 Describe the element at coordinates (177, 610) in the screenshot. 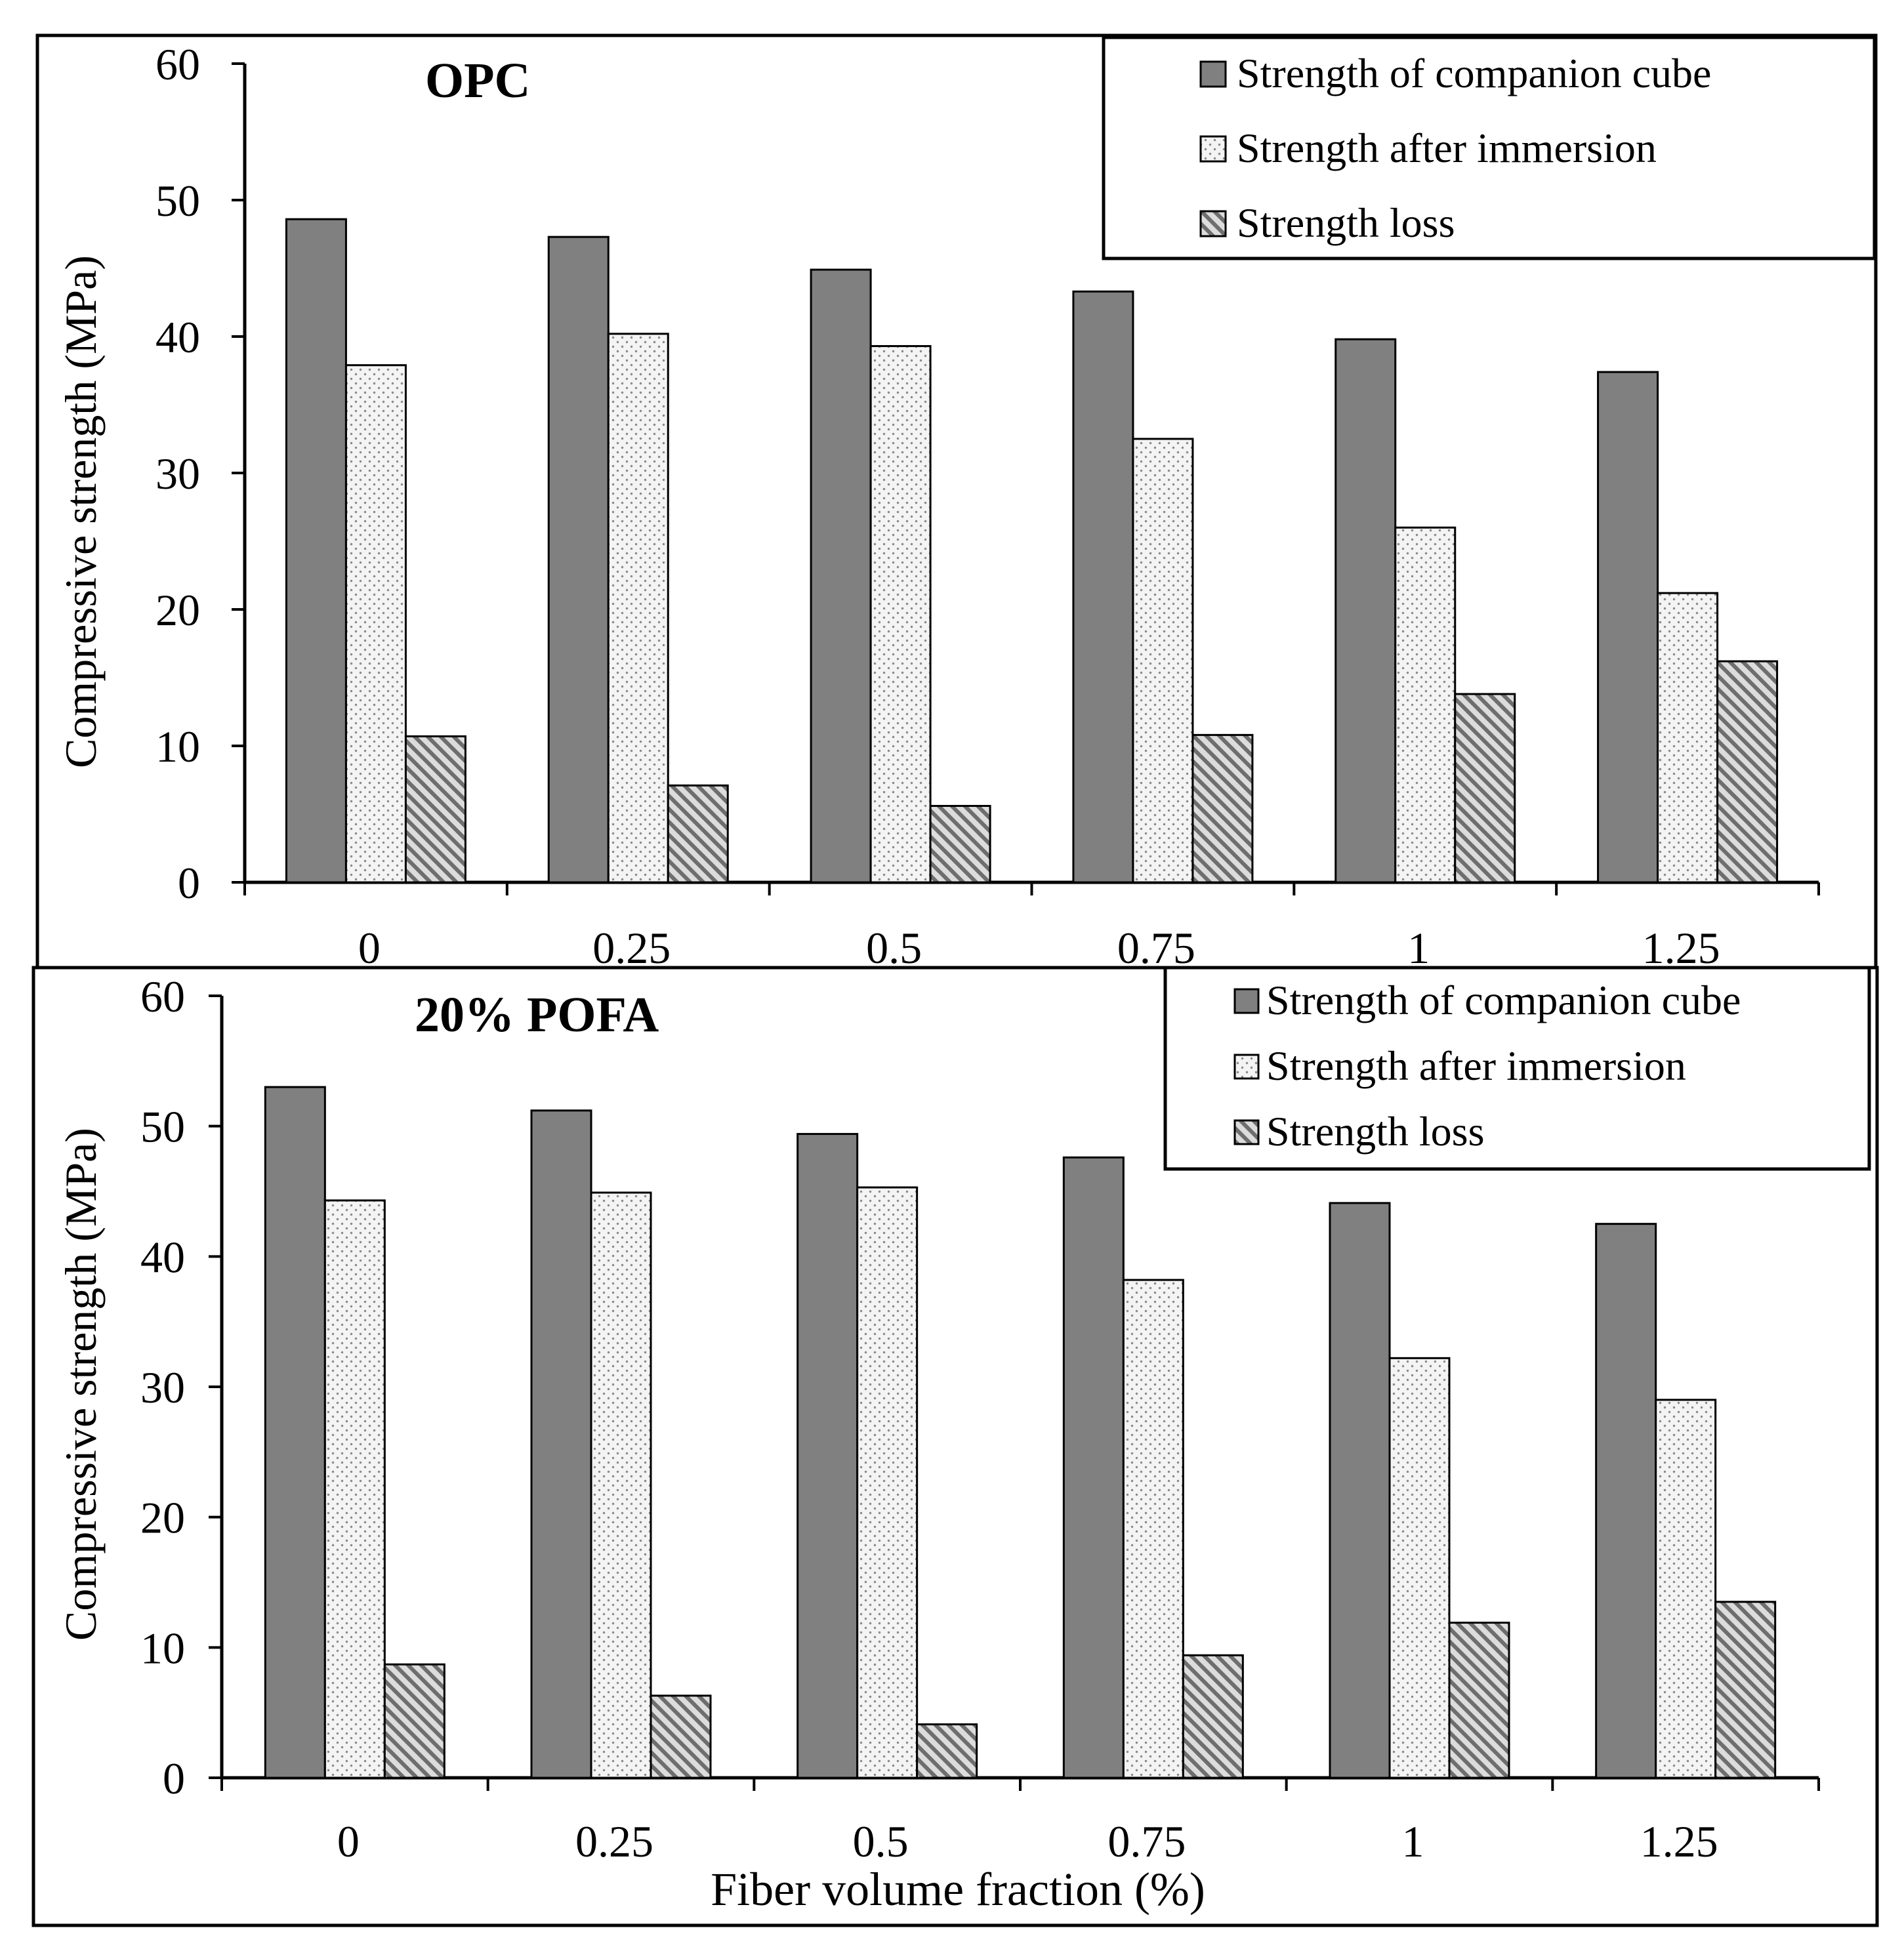

I see `y-tick-label-opc: 20` at that location.